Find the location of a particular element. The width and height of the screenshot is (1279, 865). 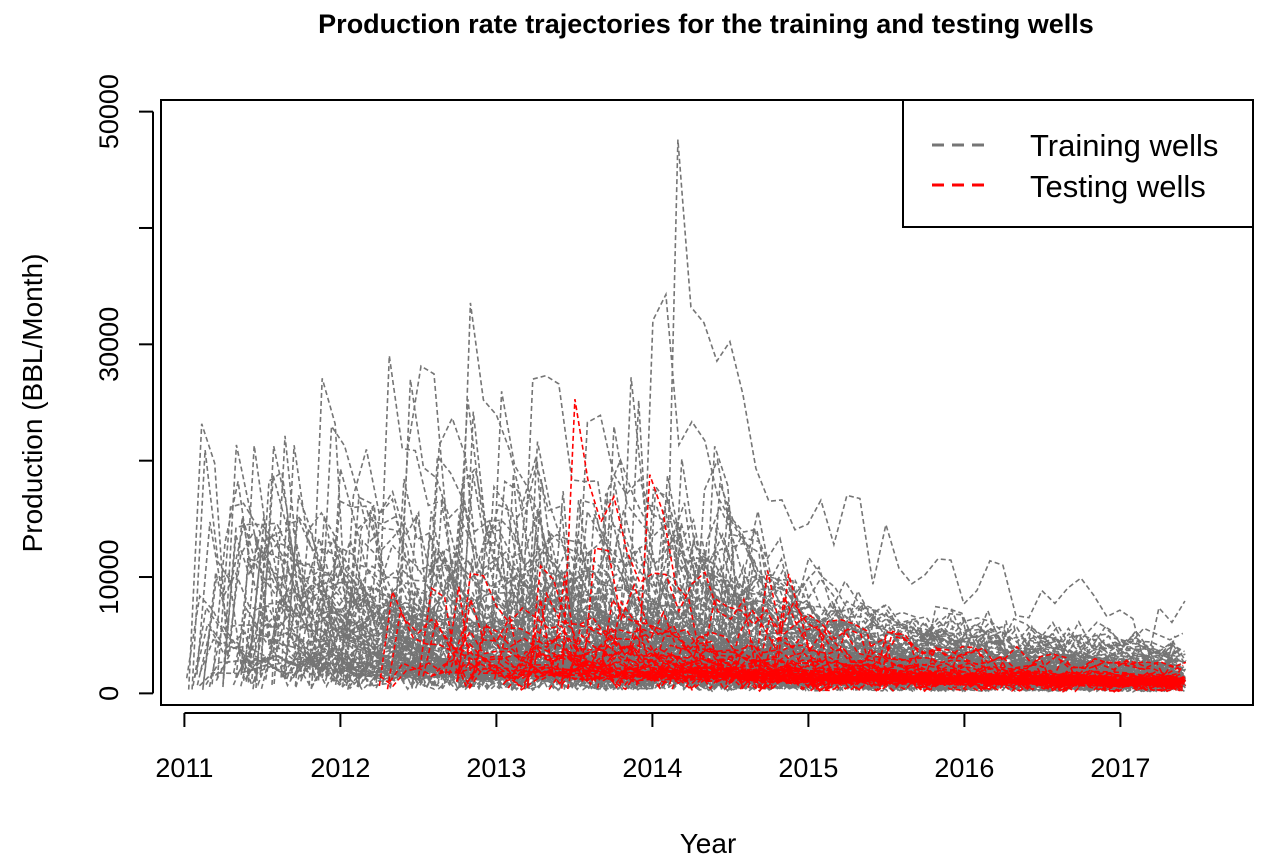

y-axis: 0 10000 30000 50000 is located at coordinates (124, 387).